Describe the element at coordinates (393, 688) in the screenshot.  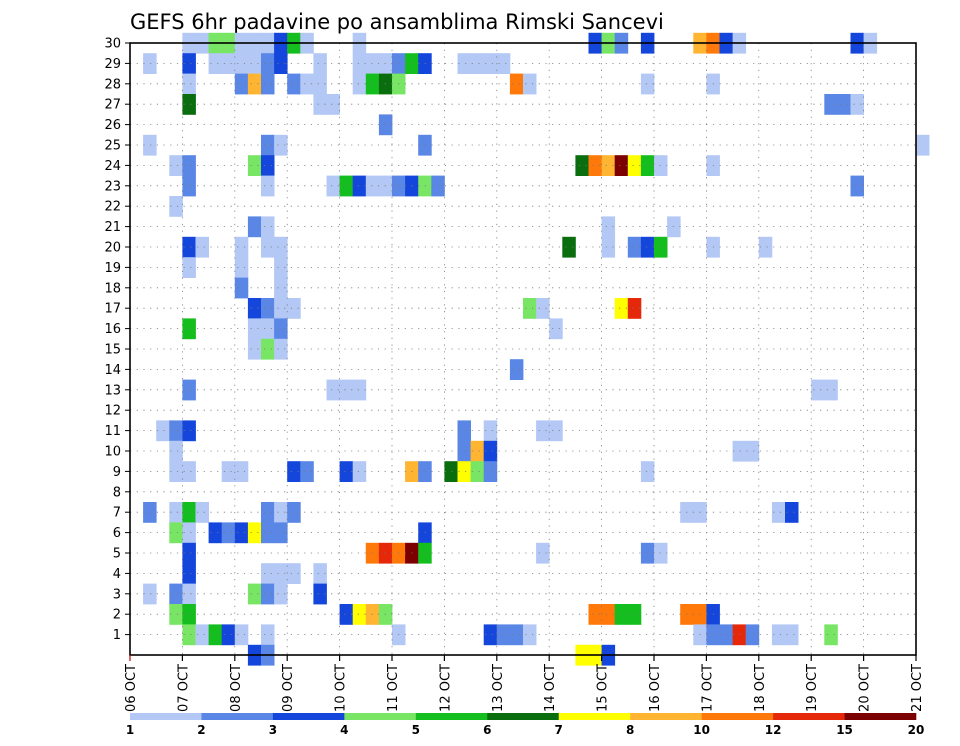
I see `x-tick-label: 11 OCT` at that location.